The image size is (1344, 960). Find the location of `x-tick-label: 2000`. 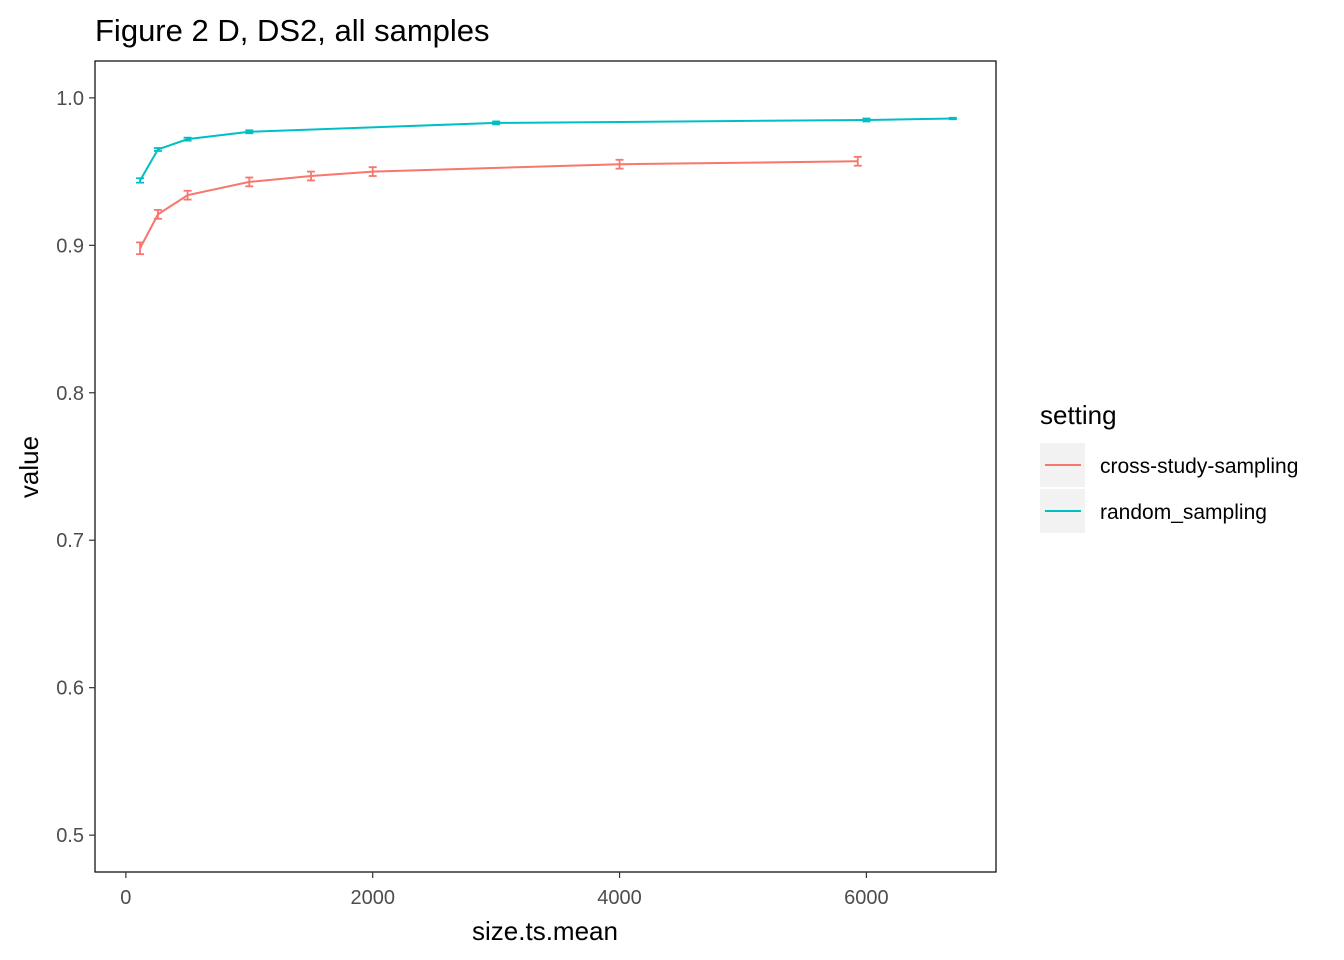

x-tick-label: 2000 is located at coordinates (372, 898).